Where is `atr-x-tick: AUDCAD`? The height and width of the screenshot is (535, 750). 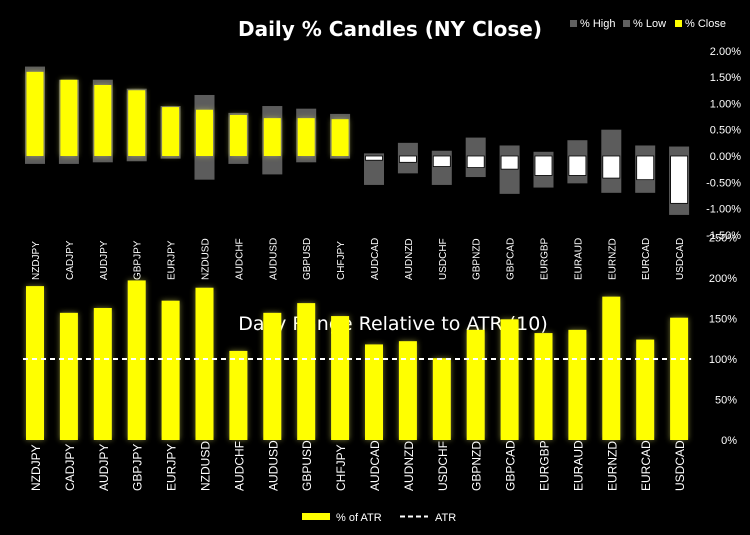 atr-x-tick: AUDCAD is located at coordinates (375, 465).